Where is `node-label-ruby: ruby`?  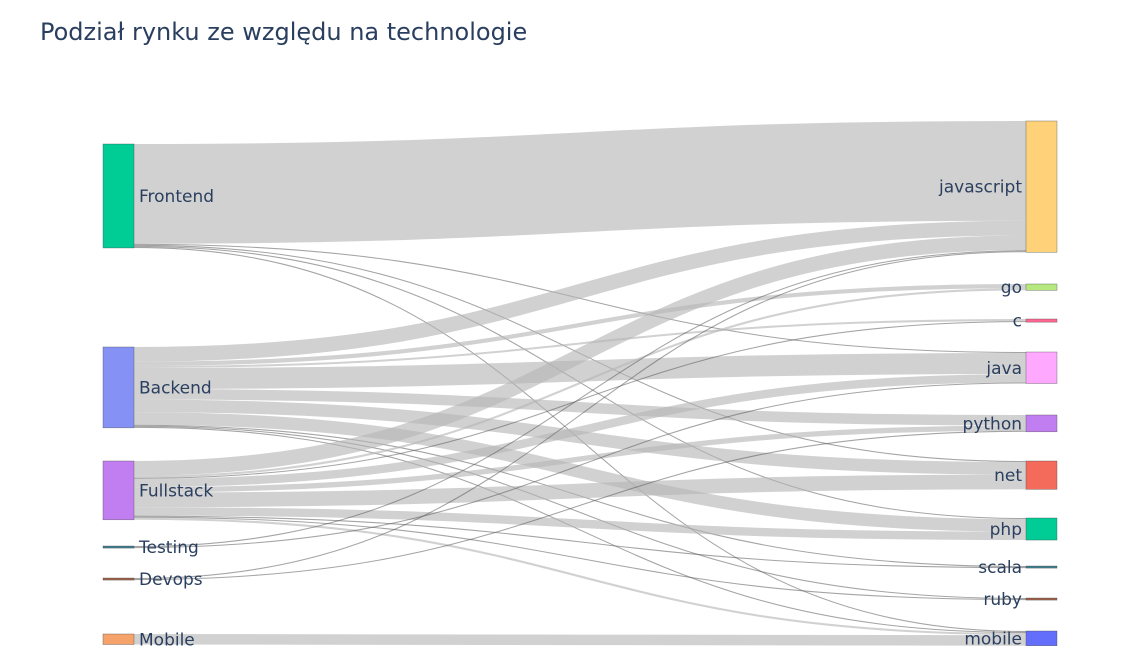 node-label-ruby: ruby is located at coordinates (1002, 600).